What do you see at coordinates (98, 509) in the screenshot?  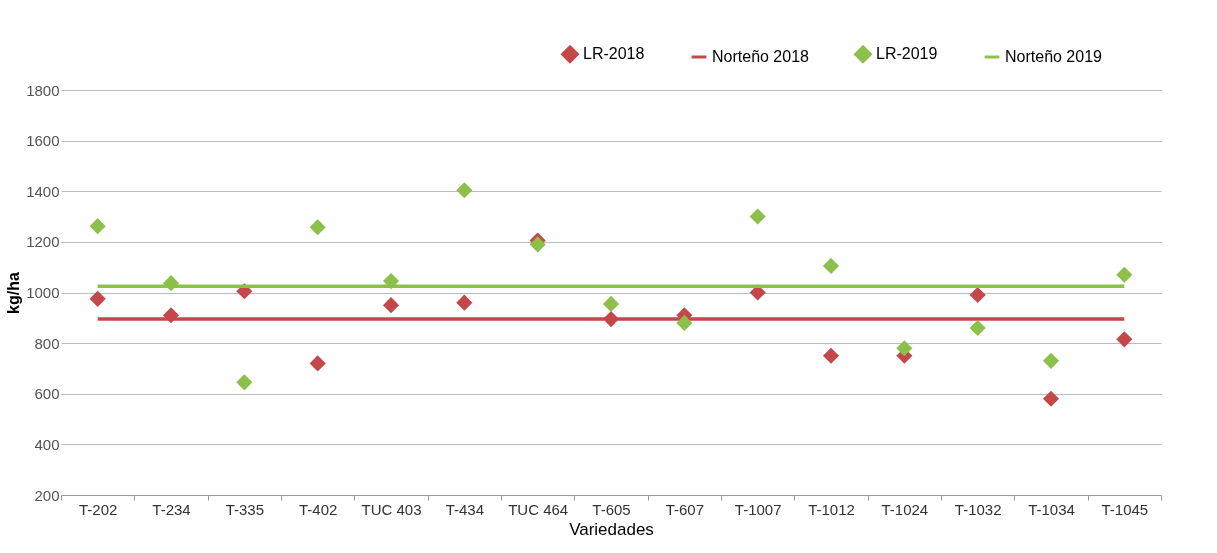 I see `x-tick-label: T-202` at bounding box center [98, 509].